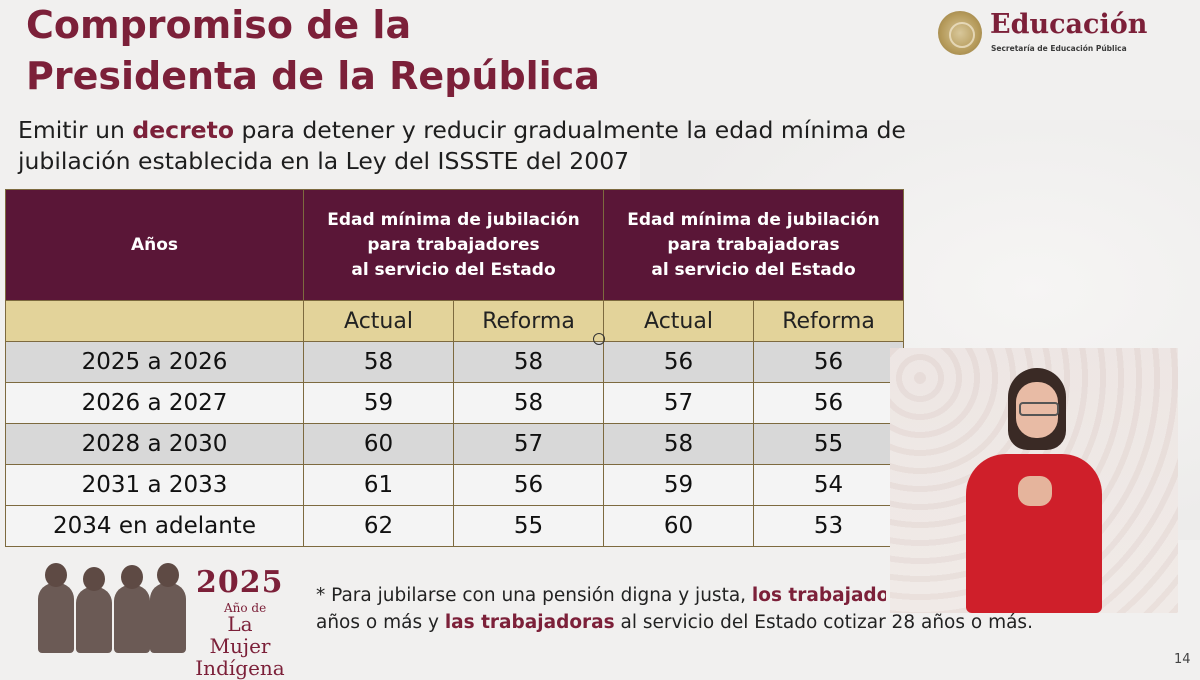 Image resolution: width=1200 pixels, height=680 pixels. I want to click on header-women-line-2: para trabajadoras, so click(753, 244).